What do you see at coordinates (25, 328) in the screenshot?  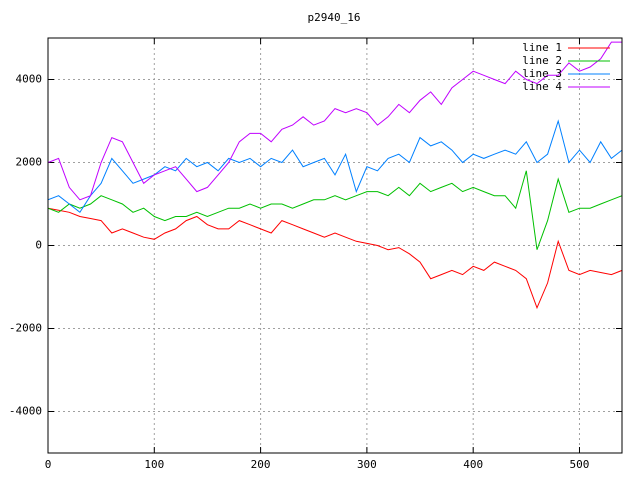 I see `y-tick-label: -2000` at bounding box center [25, 328].